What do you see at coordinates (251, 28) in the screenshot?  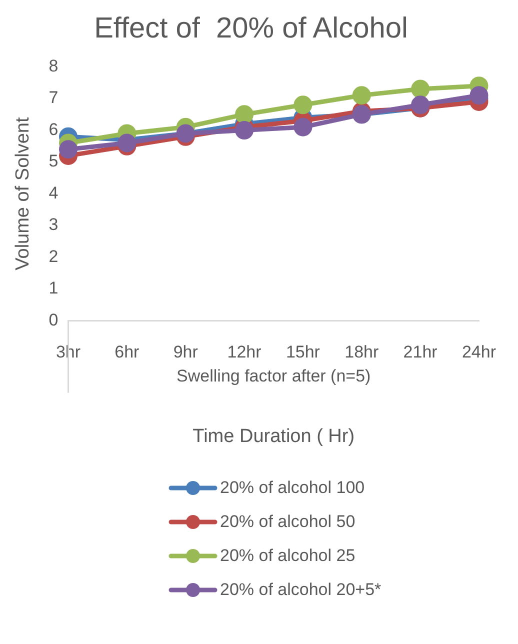 I see `chart-title: Effect of 20% of Alcohol` at bounding box center [251, 28].